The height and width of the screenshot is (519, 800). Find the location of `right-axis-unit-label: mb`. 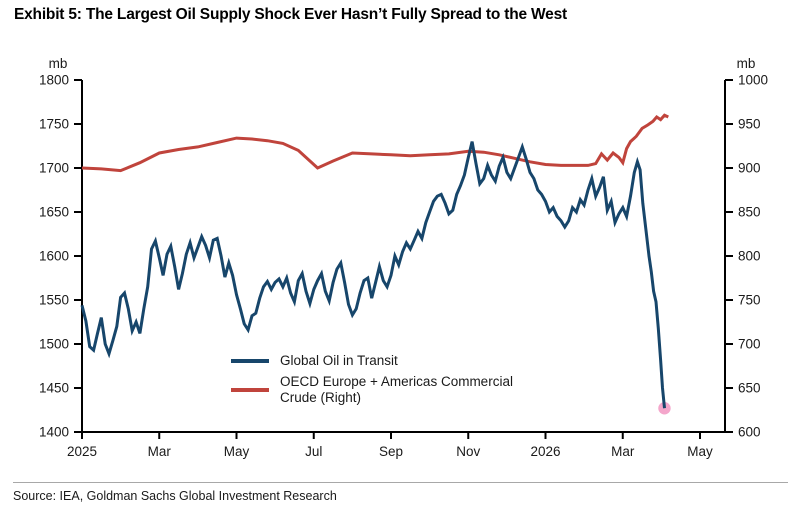

right-axis-unit-label: mb is located at coordinates (746, 63).